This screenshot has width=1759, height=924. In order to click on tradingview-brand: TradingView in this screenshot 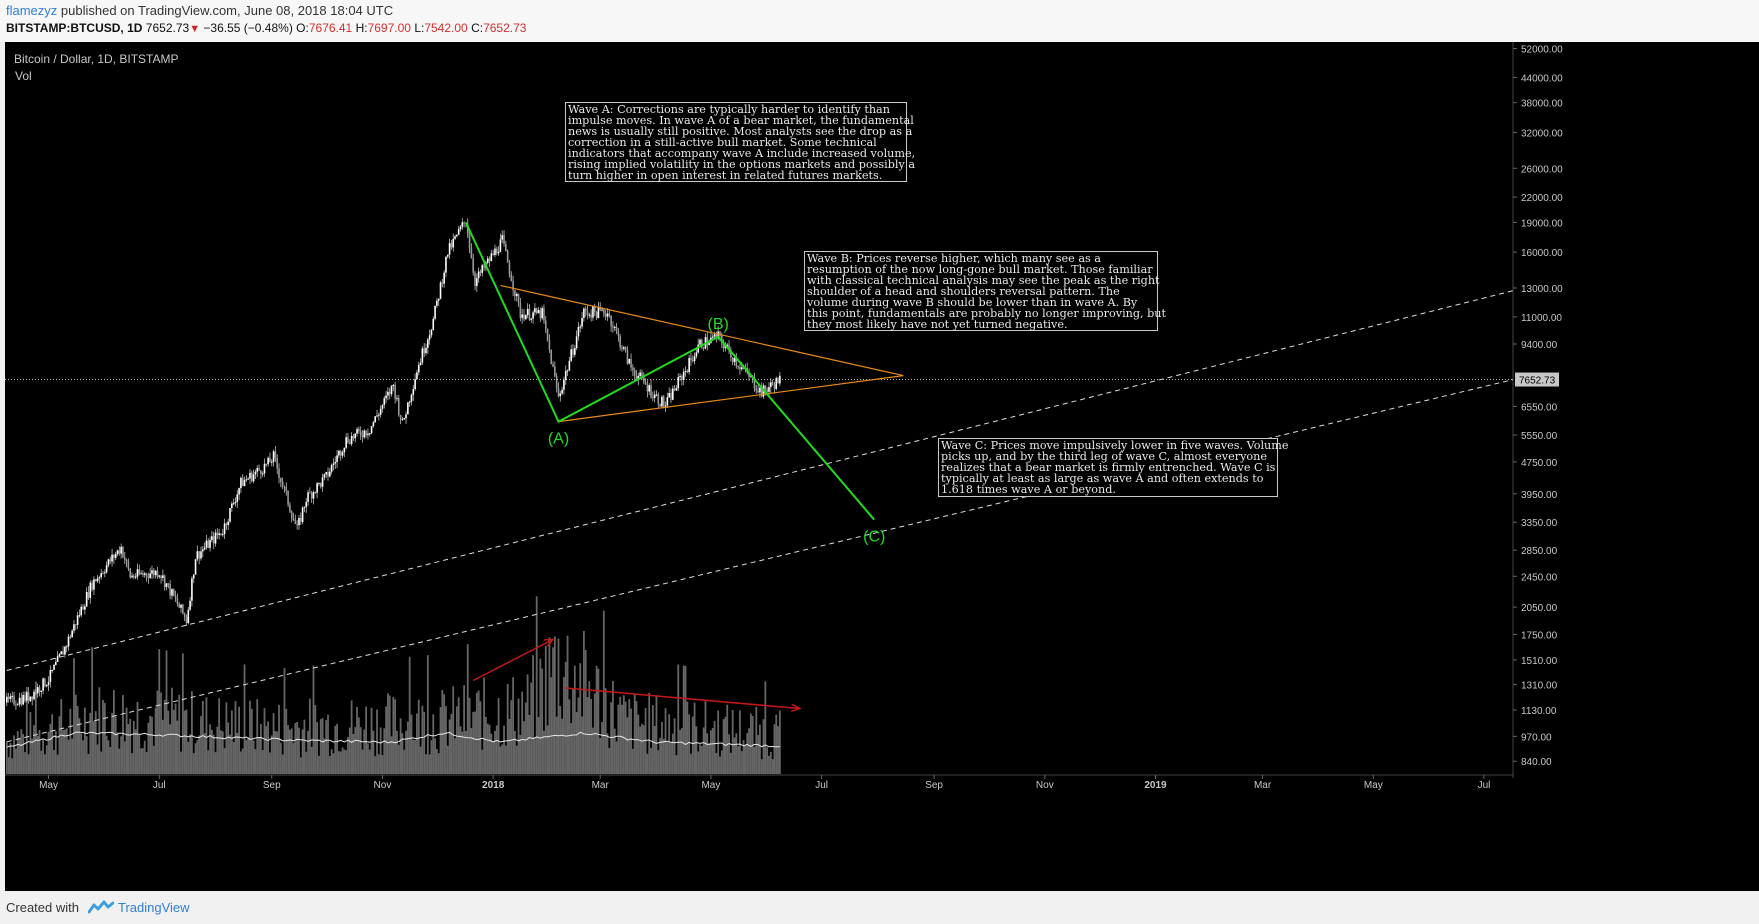, I will do `click(154, 907)`.